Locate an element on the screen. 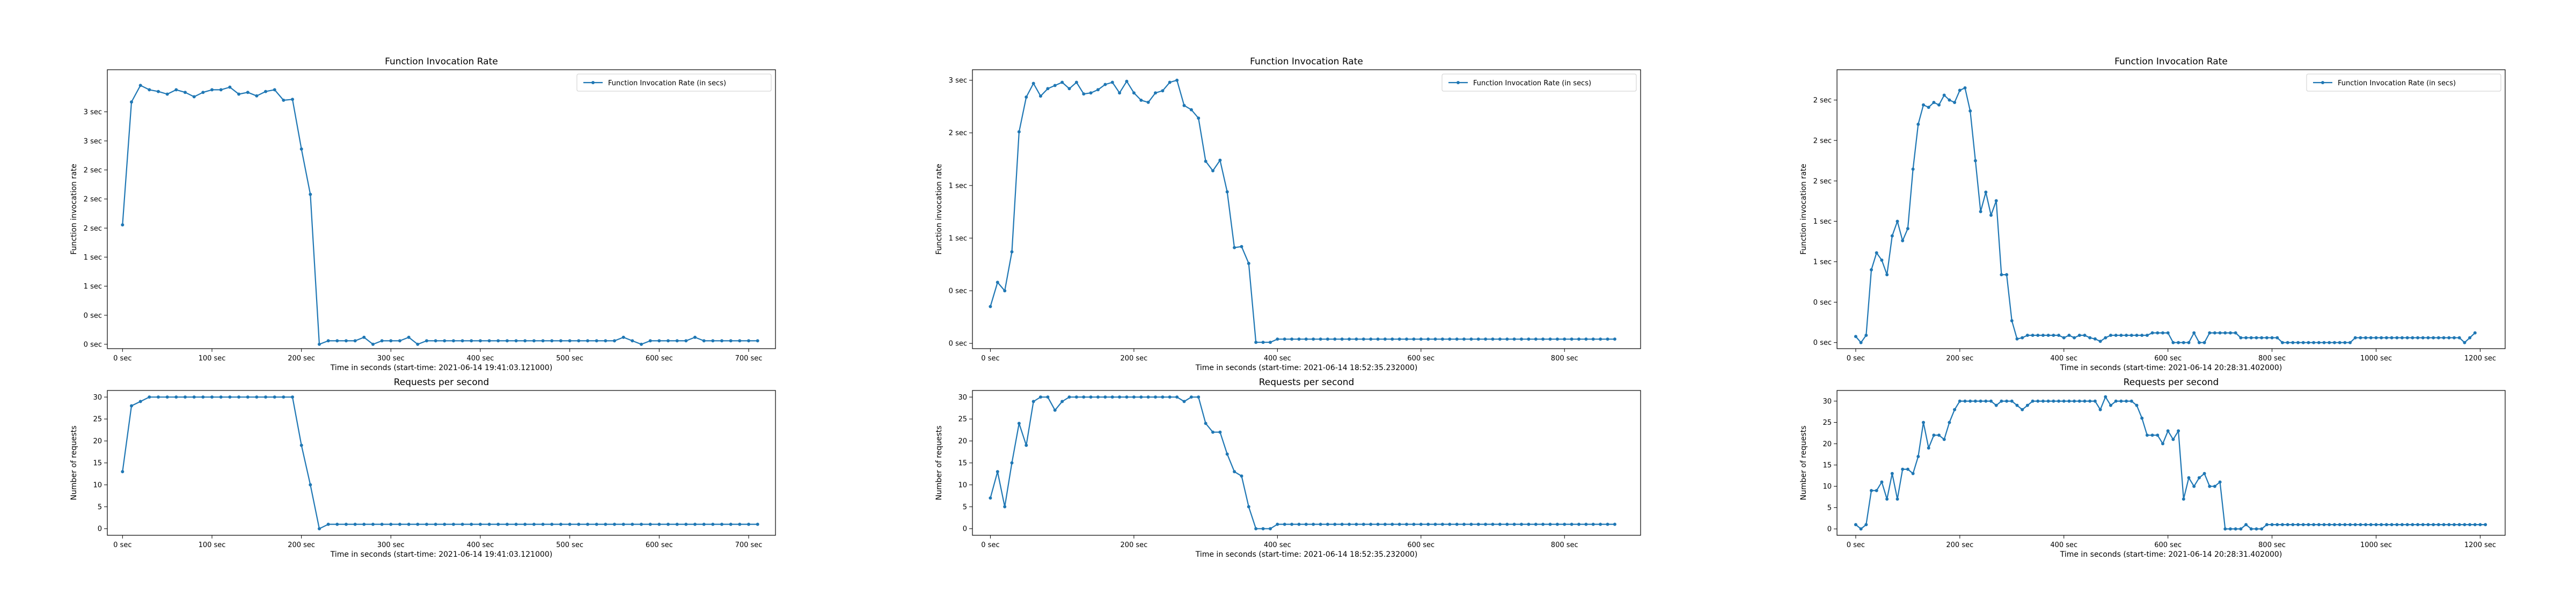 This screenshot has width=2576, height=590. x-tick-label: 0 sec is located at coordinates (990, 359).